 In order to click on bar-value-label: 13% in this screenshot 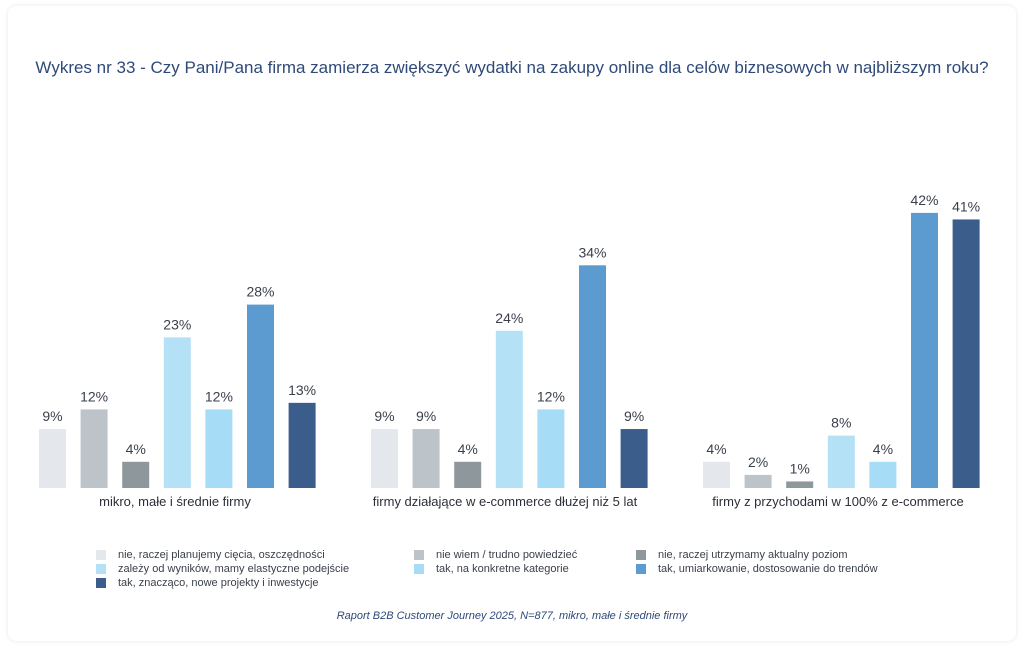, I will do `click(302, 390)`.